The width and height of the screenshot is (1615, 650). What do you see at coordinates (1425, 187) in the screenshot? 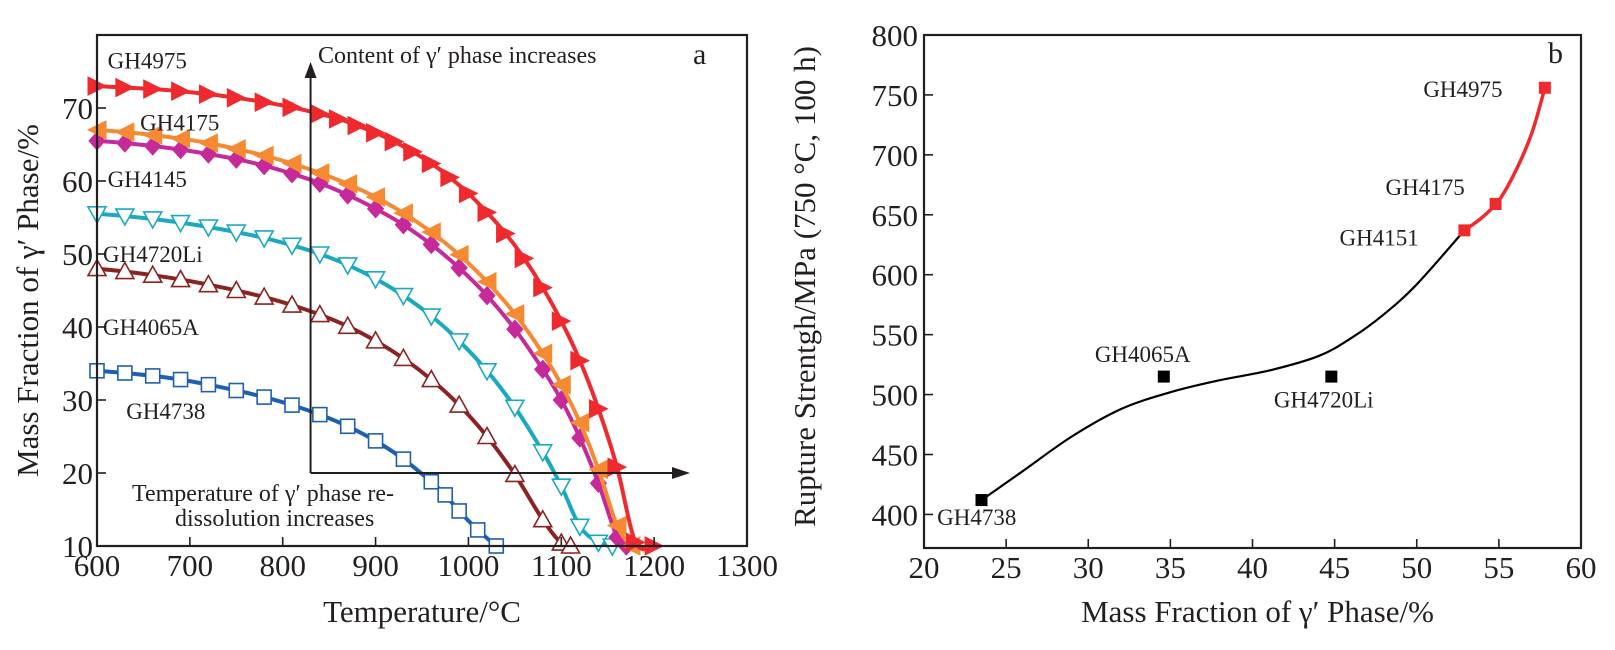
I see `point-label-gh4175: GH4175` at bounding box center [1425, 187].